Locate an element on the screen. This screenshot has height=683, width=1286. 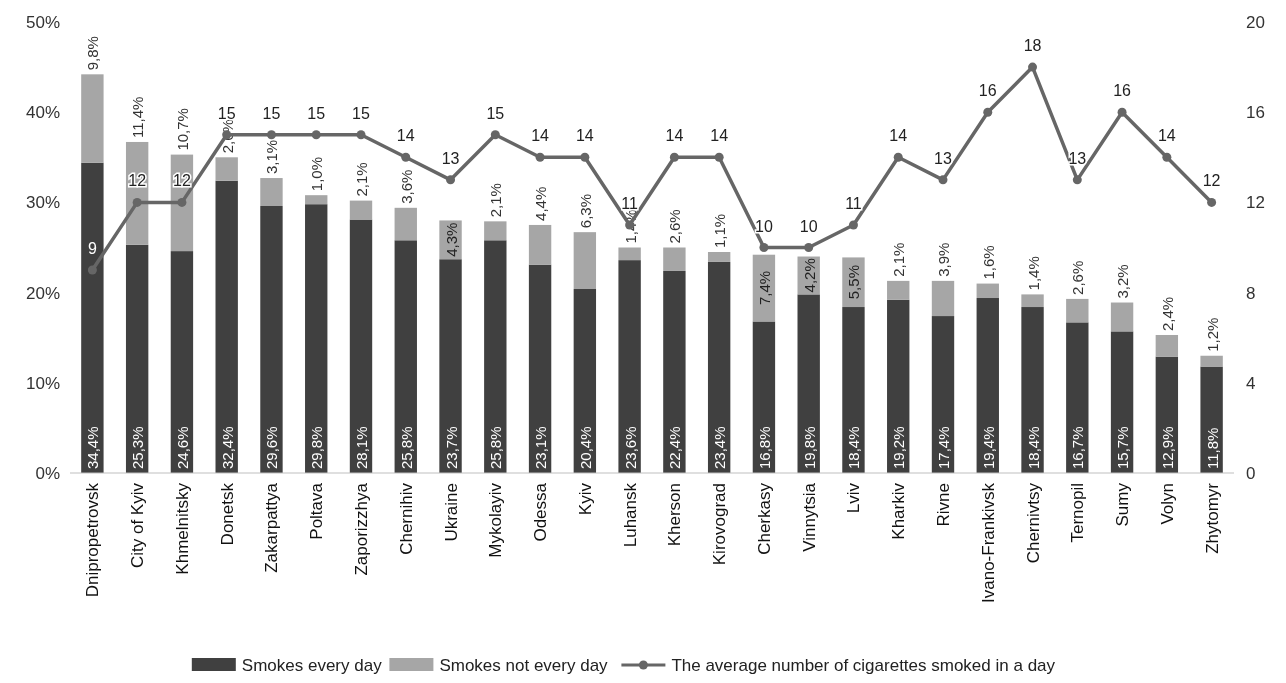
data-label: 9,8% is located at coordinates (93, 53).